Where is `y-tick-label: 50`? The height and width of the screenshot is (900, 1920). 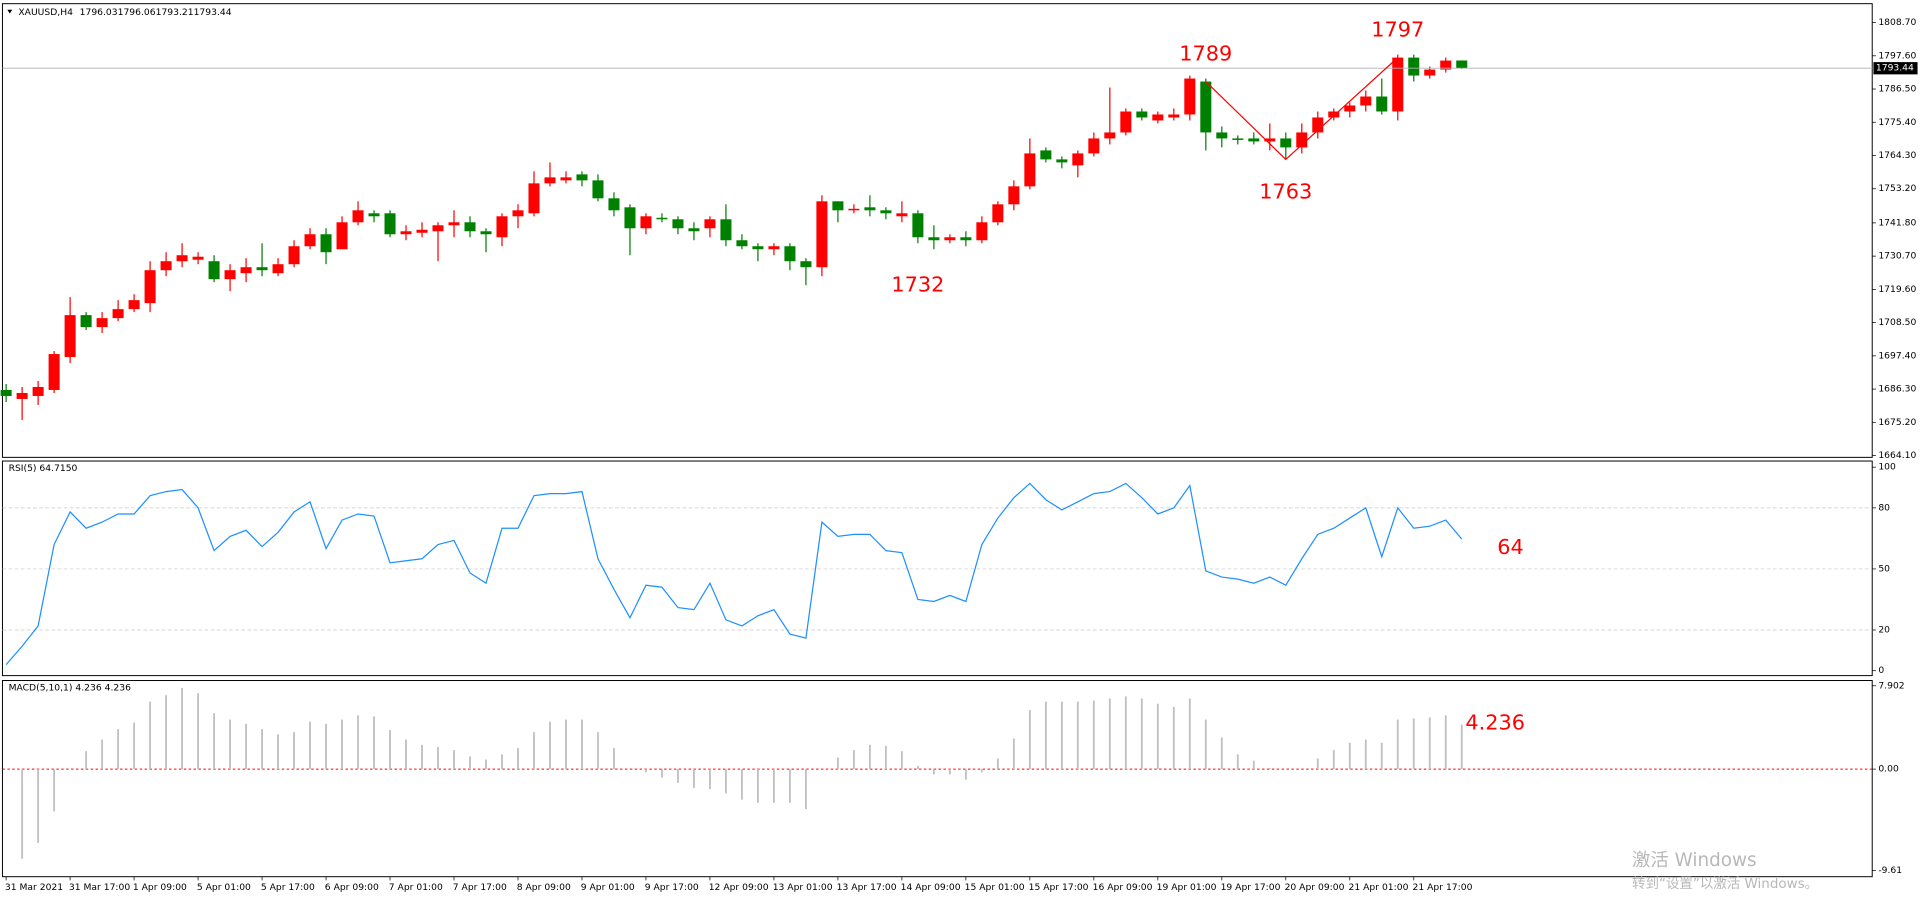
y-tick-label: 50 is located at coordinates (1884, 568).